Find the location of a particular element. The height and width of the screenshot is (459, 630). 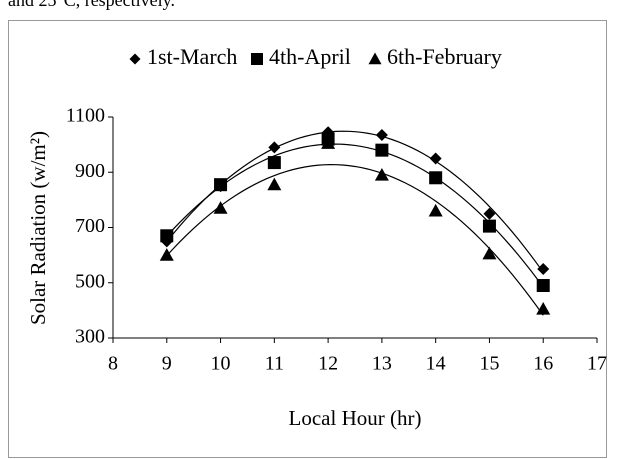

y-tick-label: 300 is located at coordinates (90, 337).